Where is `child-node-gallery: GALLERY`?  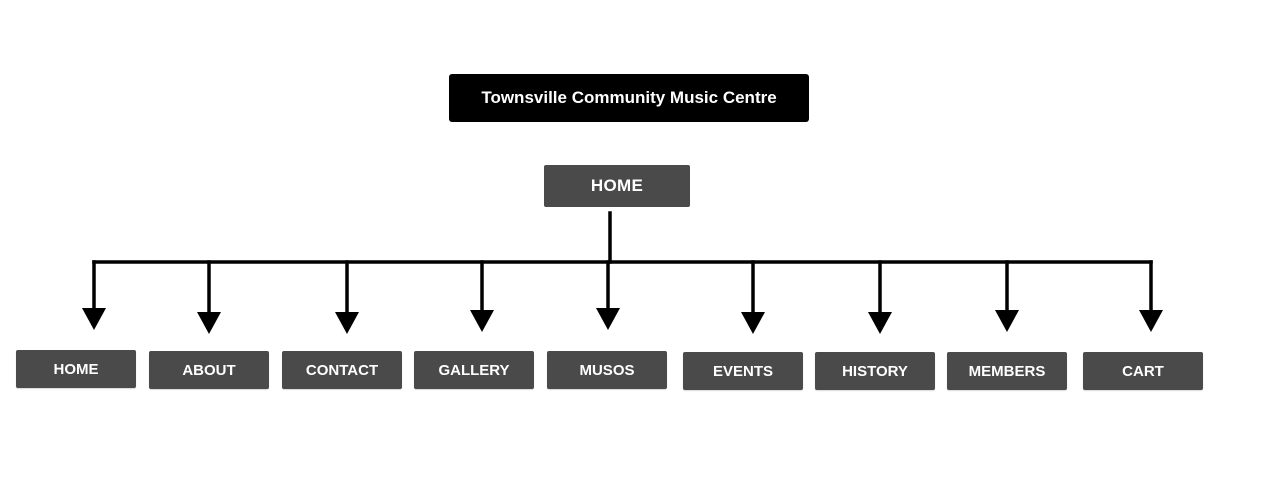
child-node-gallery: GALLERY is located at coordinates (474, 370).